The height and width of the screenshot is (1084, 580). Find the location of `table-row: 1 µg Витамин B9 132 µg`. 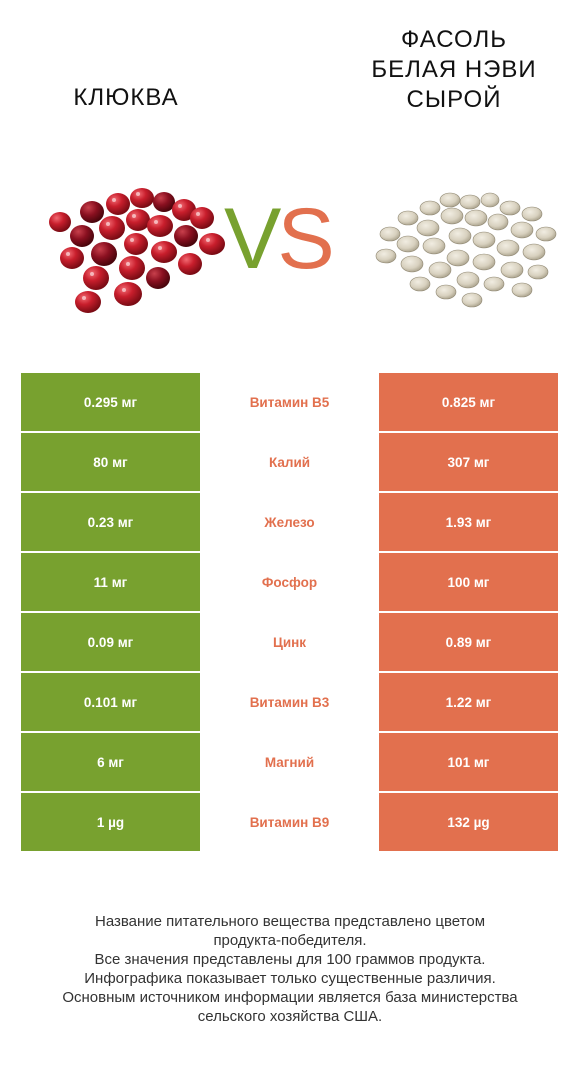

table-row: 1 µg Витамин B9 132 µg is located at coordinates (289, 822).